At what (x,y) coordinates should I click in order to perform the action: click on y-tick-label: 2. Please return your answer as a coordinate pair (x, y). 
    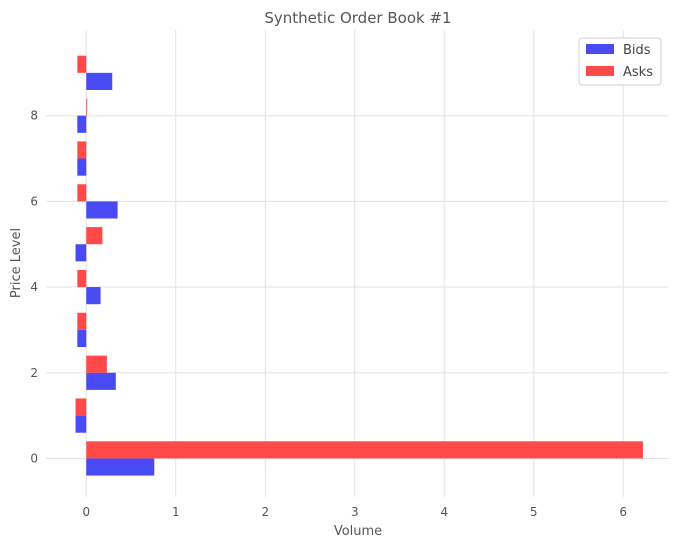
    Looking at the image, I should click on (34, 373).